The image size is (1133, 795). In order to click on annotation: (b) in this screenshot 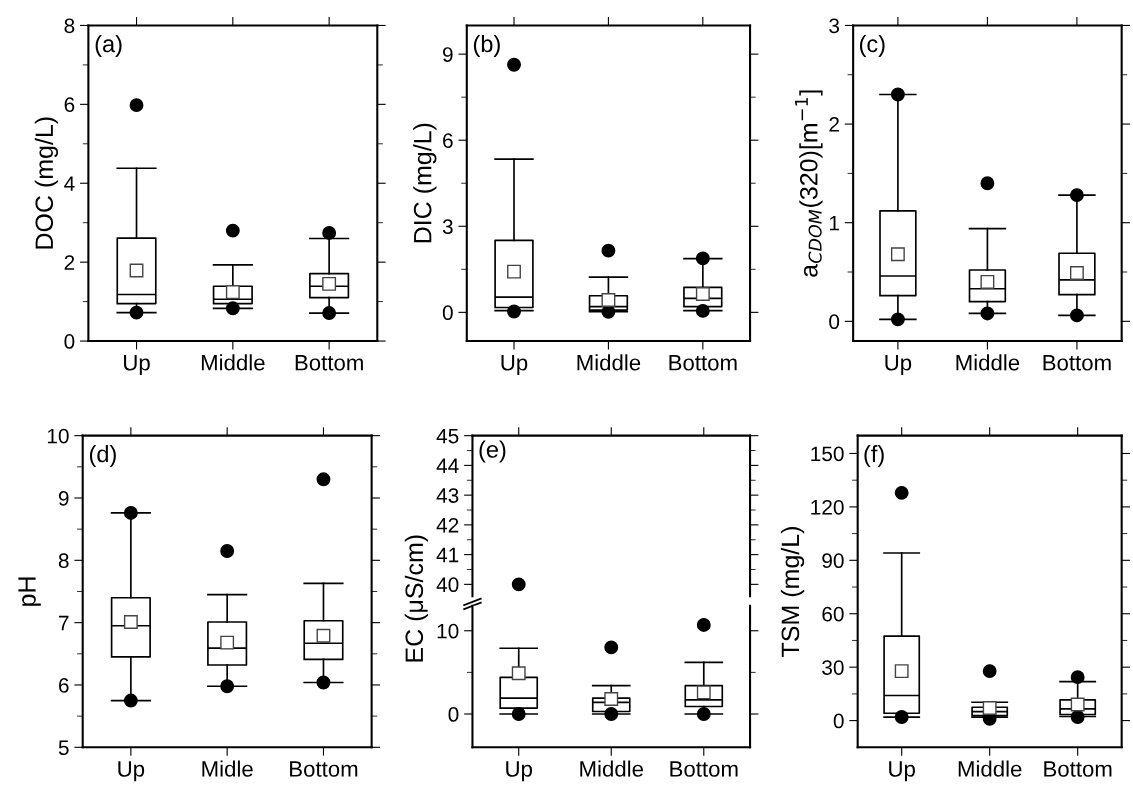, I will do `click(486, 45)`.